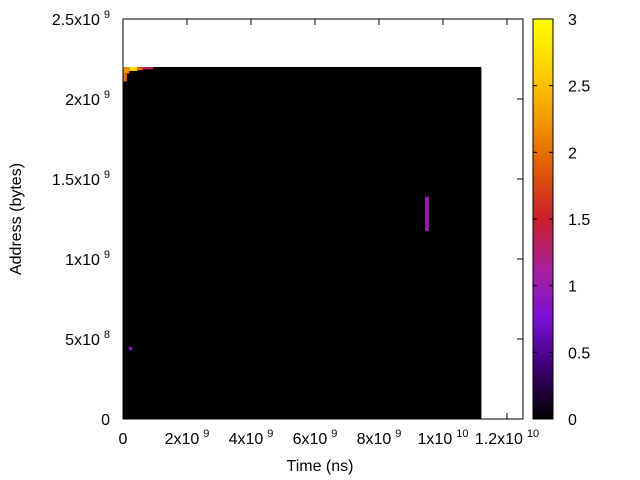  What do you see at coordinates (443, 438) in the screenshot?
I see `x-tick-label: 1x10 10` at bounding box center [443, 438].